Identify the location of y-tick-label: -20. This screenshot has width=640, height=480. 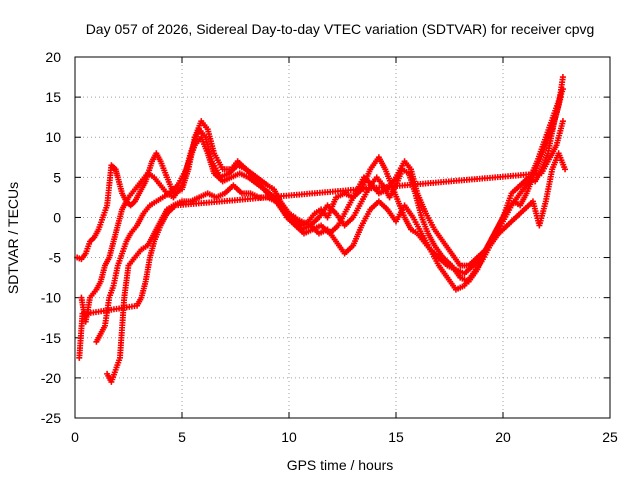
(51, 378).